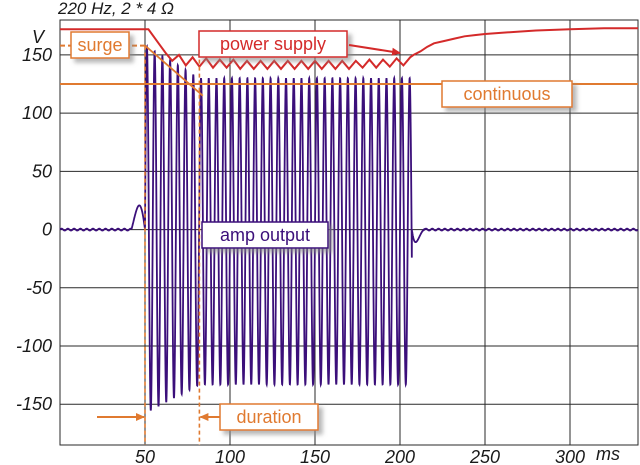 Image resolution: width=640 pixels, height=465 pixels. What do you see at coordinates (570, 456) in the screenshot?
I see `x-tick-label: 300` at bounding box center [570, 456].